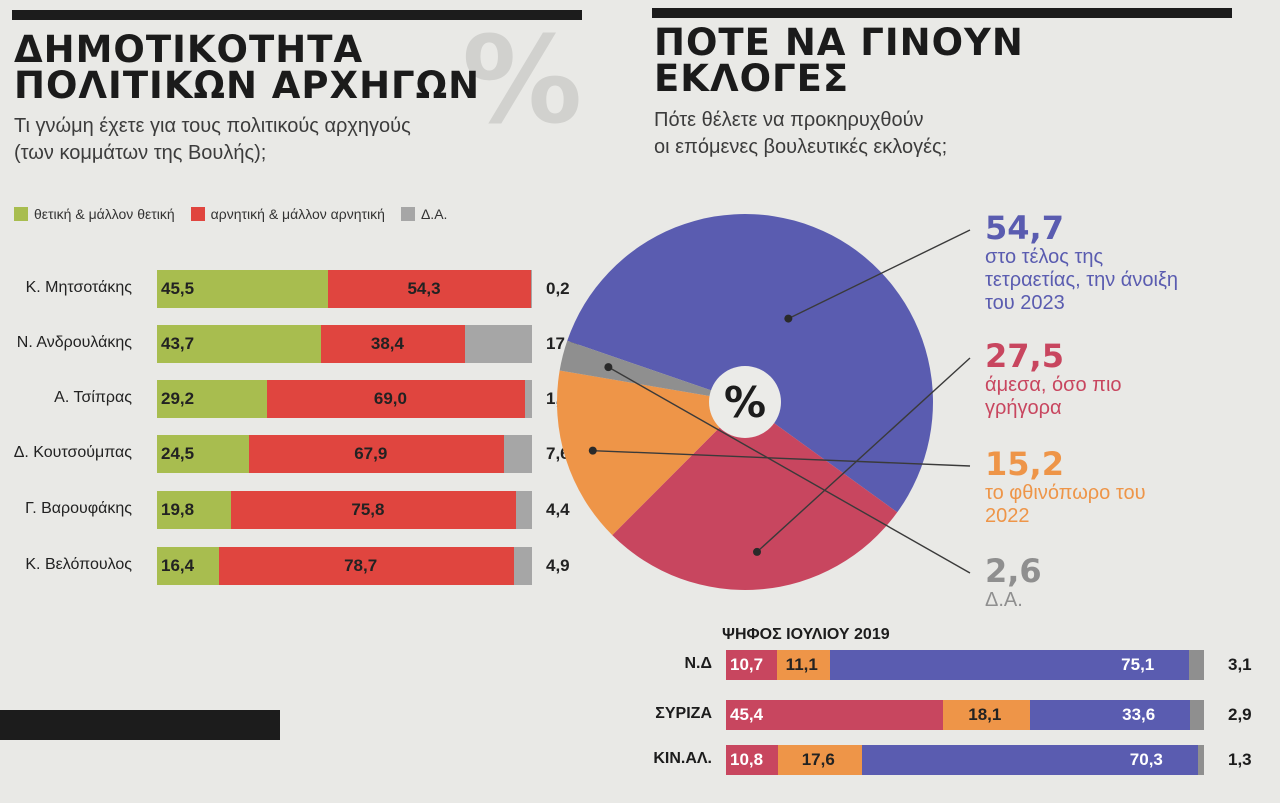  I want to click on pie-value: 2,6, so click(1013, 571).